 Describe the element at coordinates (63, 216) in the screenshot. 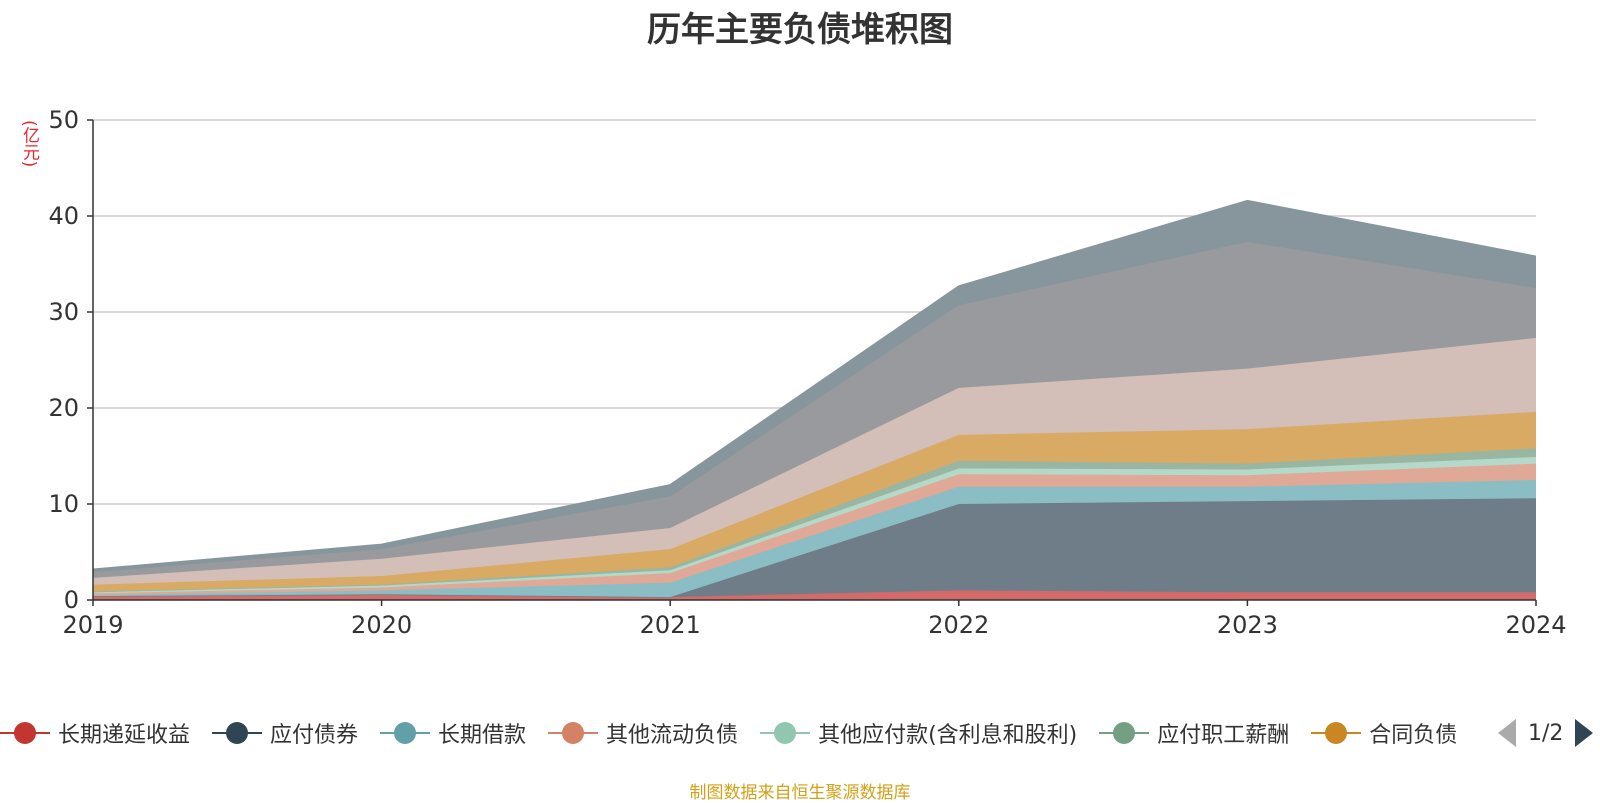

I see `y-tick-label: 40` at that location.